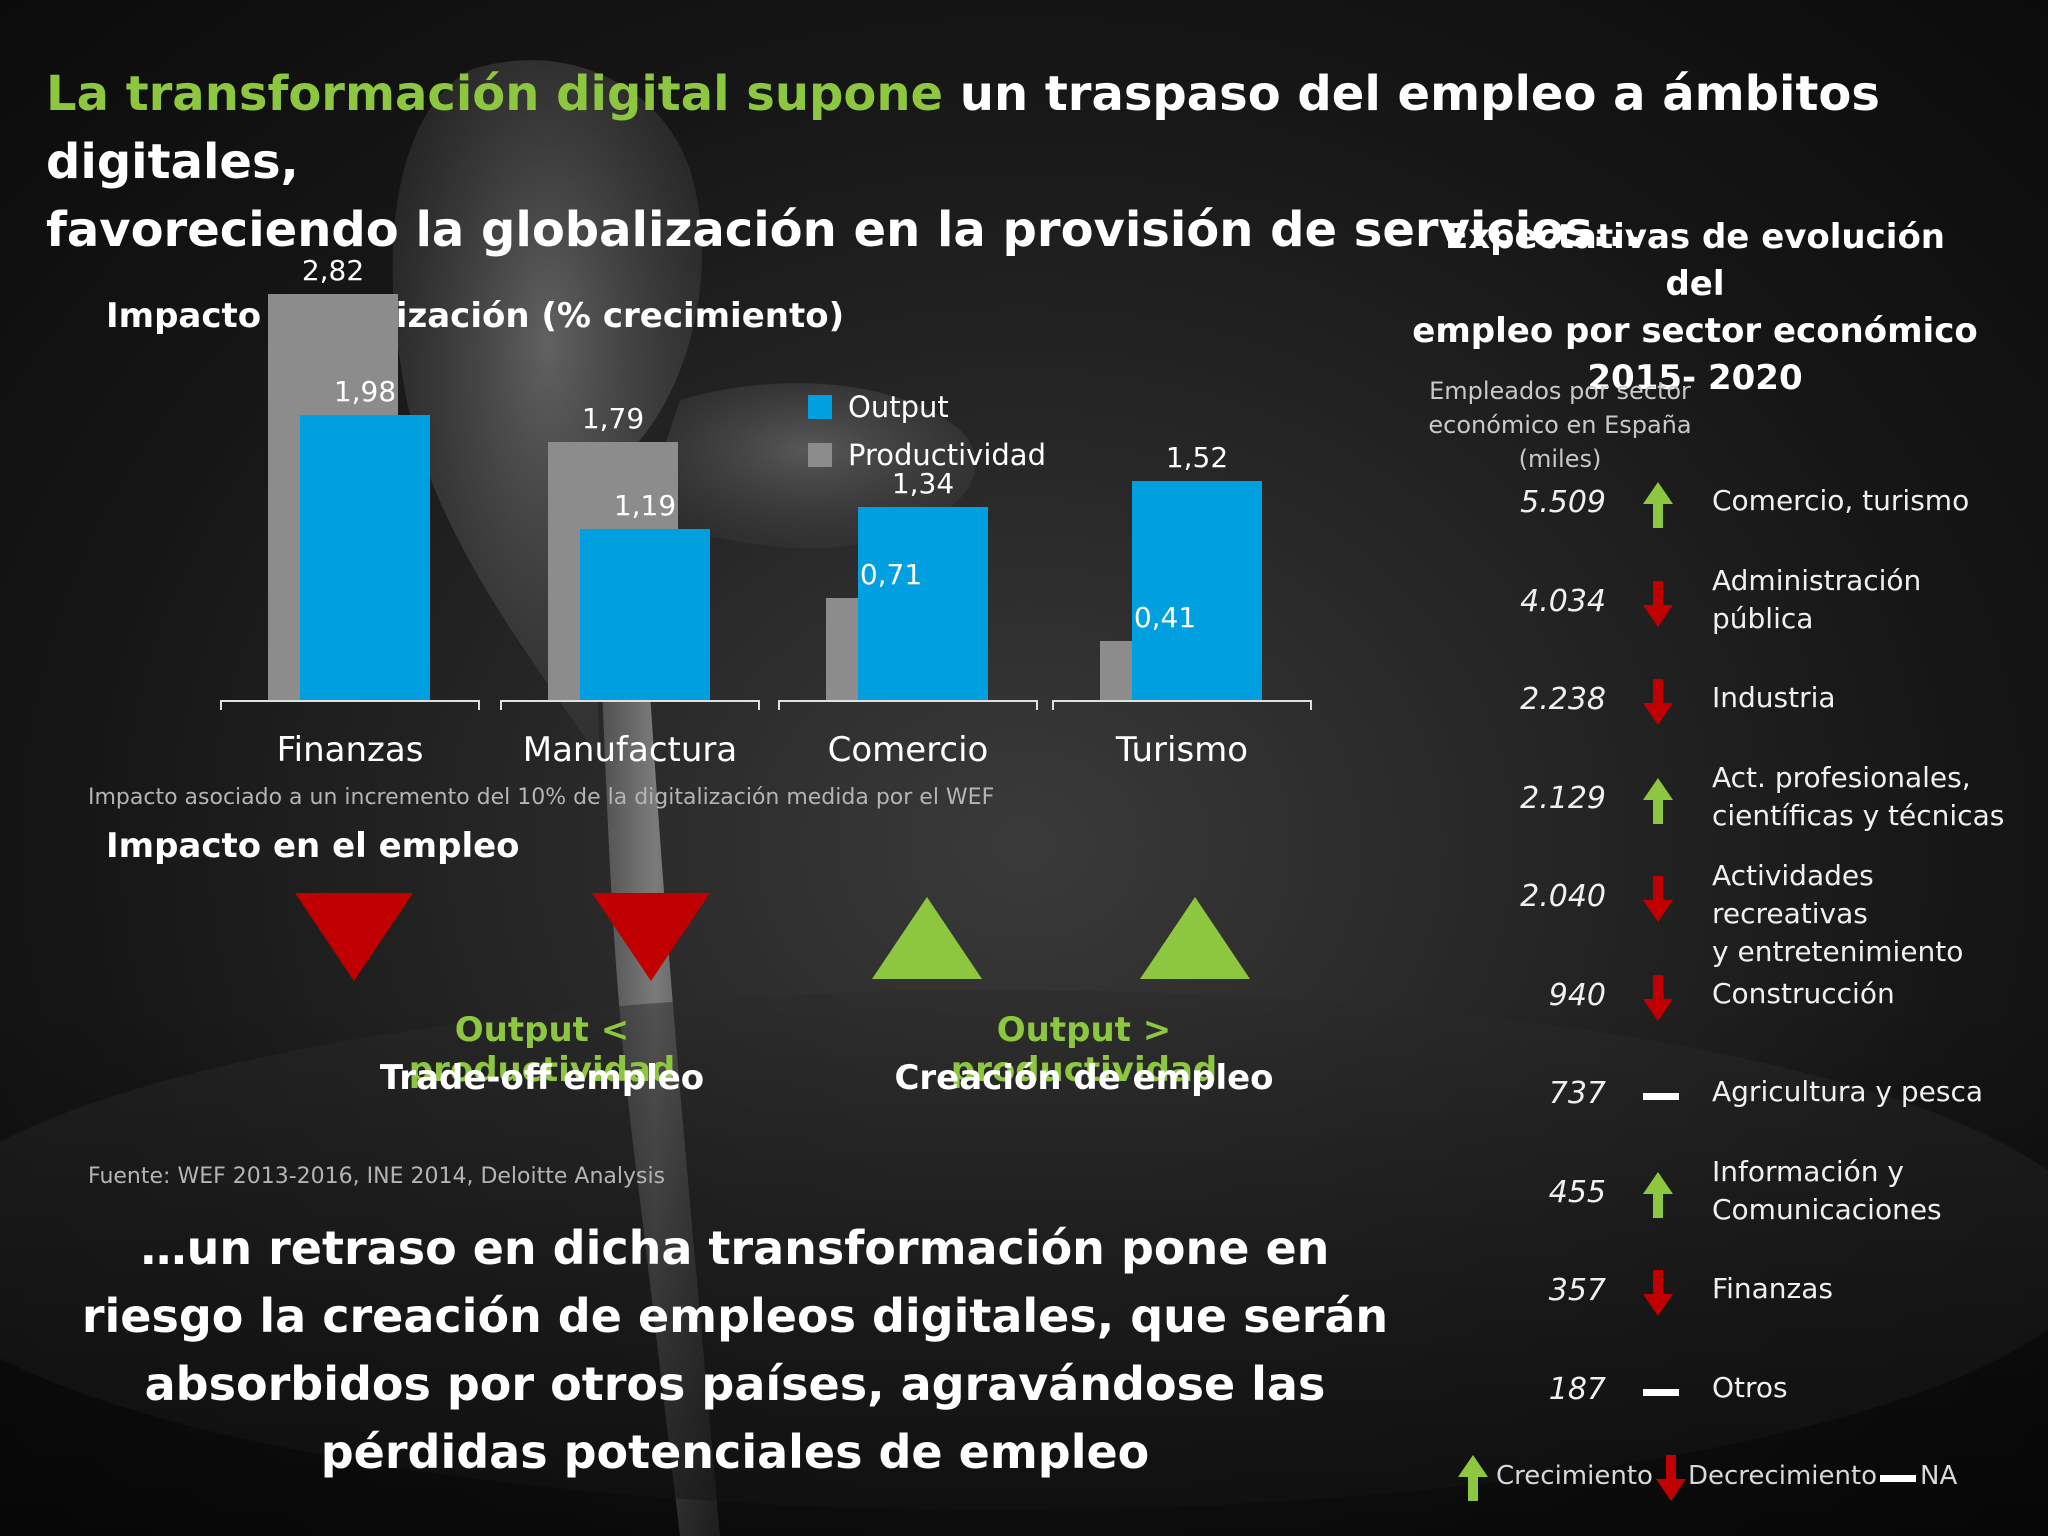 The image size is (2048, 1536). Describe the element at coordinates (313, 846) in the screenshot. I see `impacto-title: Impacto en el empleo` at that location.